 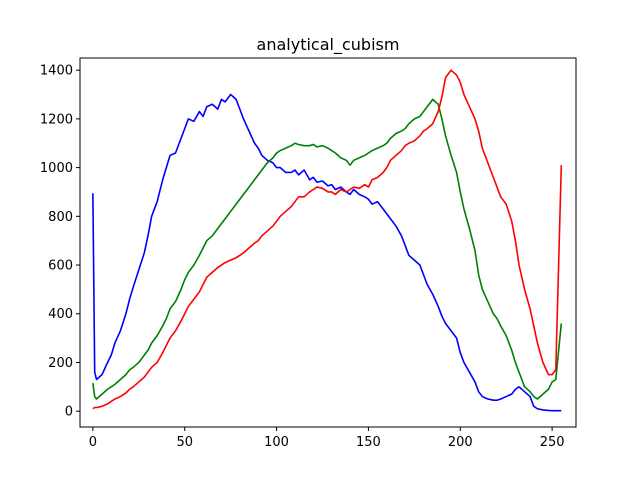 I want to click on y-tick-label: 0, so click(x=69, y=412).